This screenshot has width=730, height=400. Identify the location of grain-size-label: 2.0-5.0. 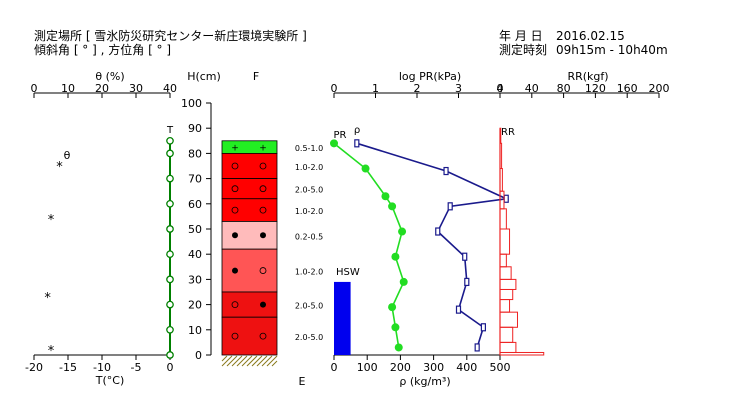
(309, 337).